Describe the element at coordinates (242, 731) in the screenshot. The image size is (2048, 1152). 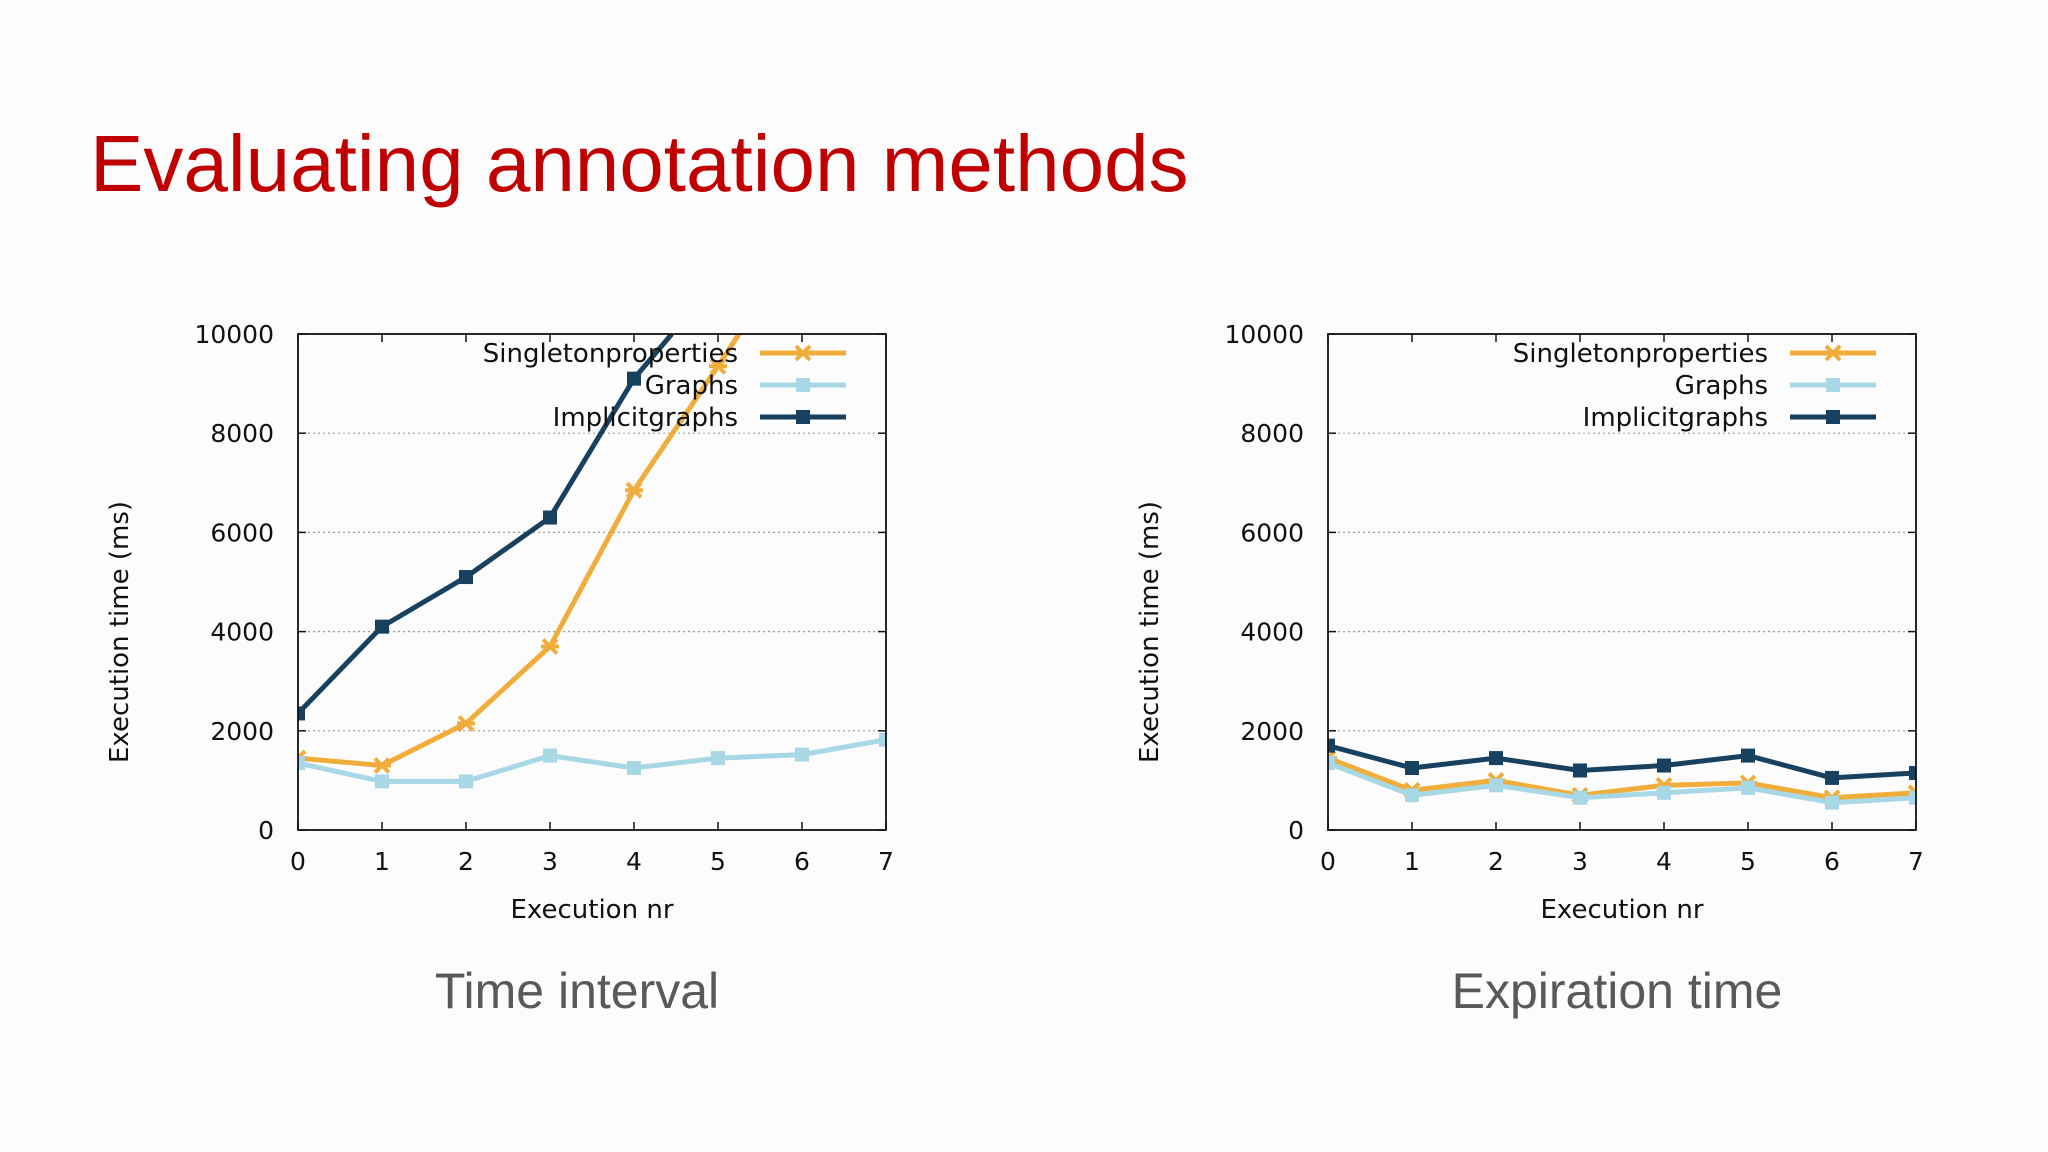
I see `time-interval-y-tick-label: 2000` at that location.